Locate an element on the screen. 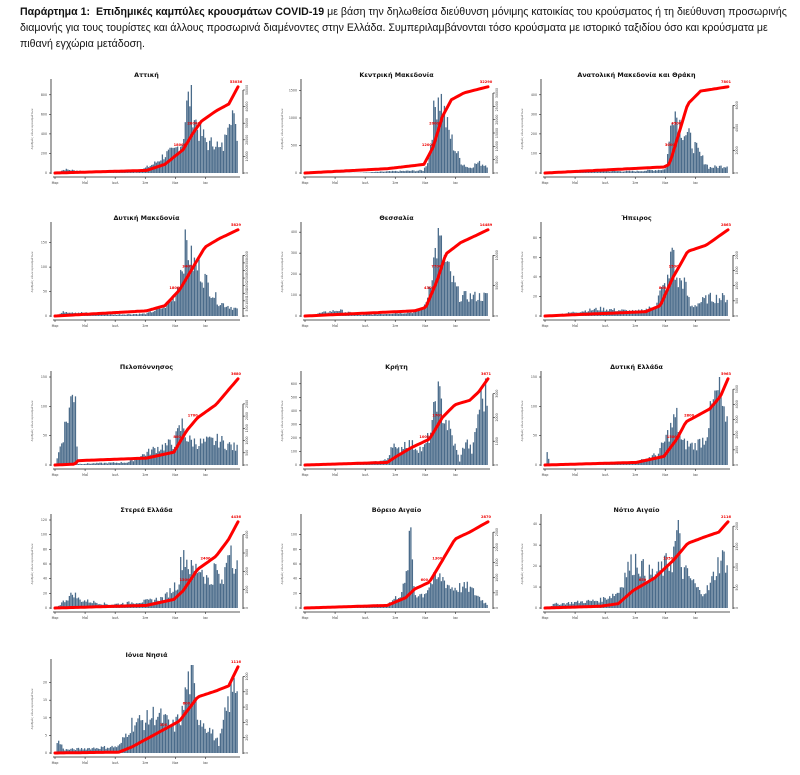  y2-tick-label: 1000 is located at coordinates (737, 567).